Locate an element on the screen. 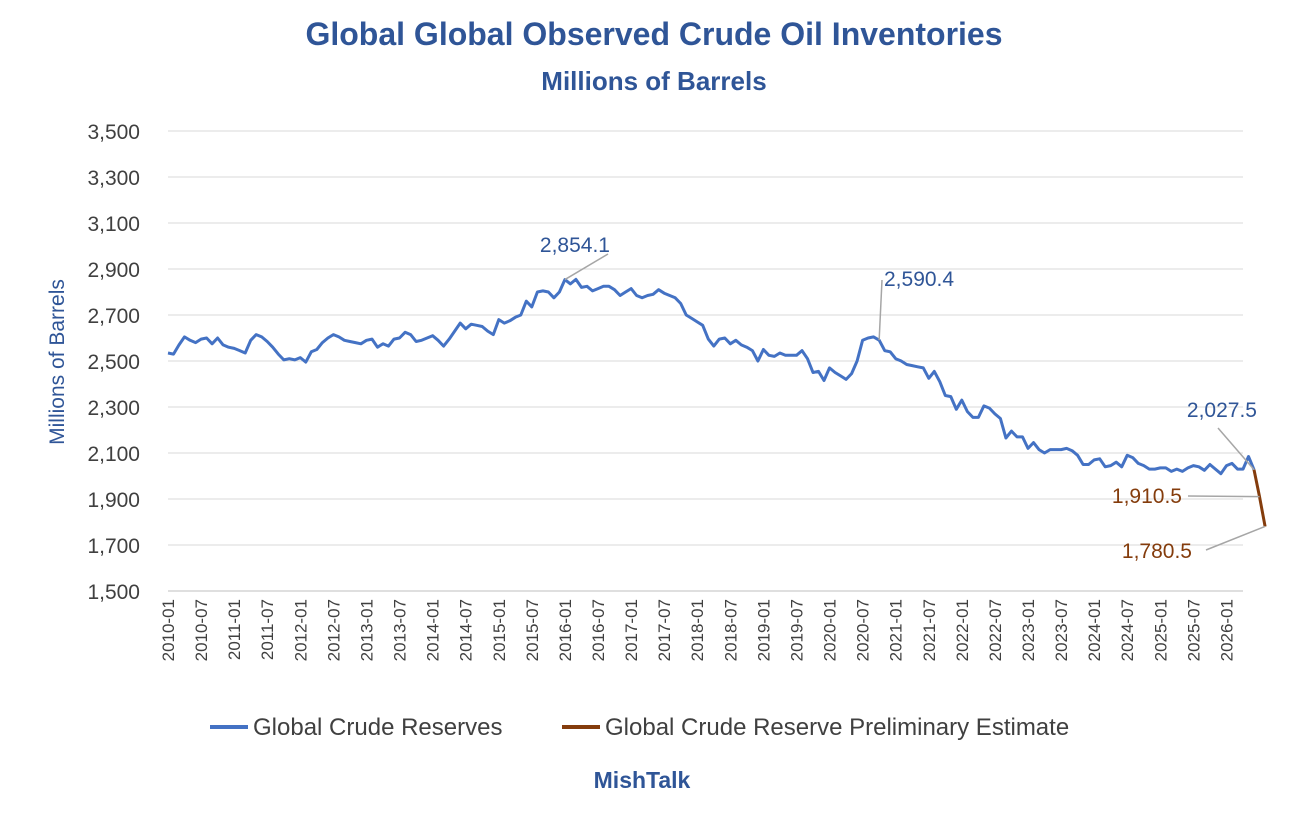 The width and height of the screenshot is (1293, 830). x-tick-label: 2018-01 is located at coordinates (697, 630).